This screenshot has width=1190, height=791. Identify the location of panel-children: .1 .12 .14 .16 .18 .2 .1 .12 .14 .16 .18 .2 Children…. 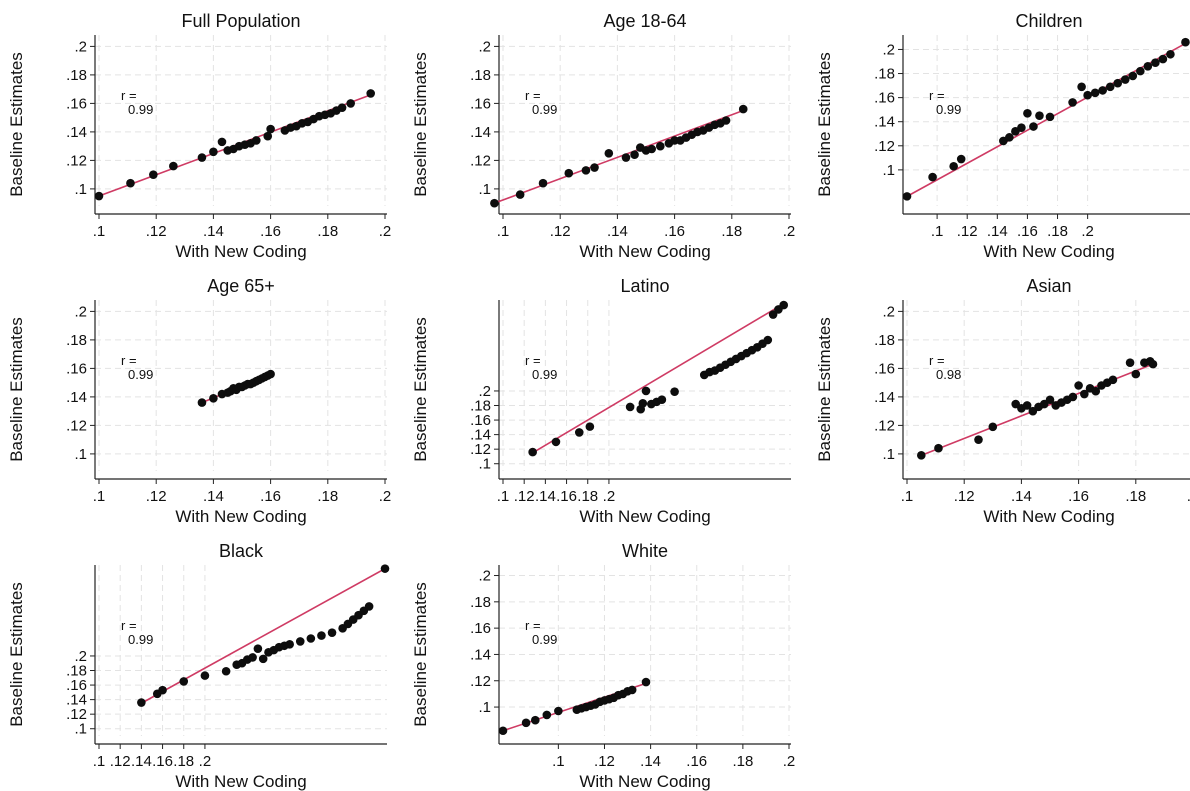
(1002, 136).